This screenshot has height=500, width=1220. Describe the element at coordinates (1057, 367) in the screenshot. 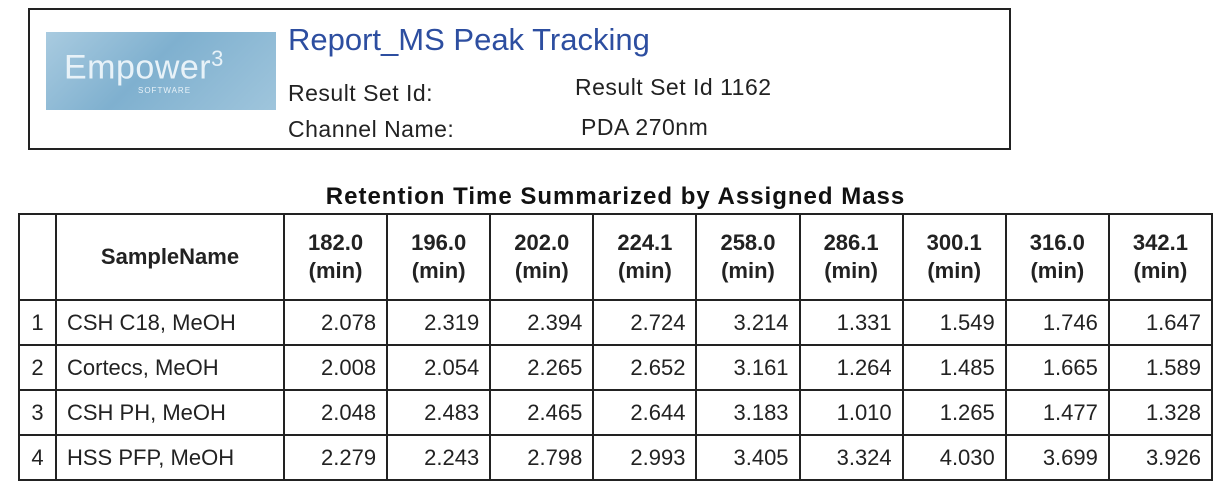

I see `retention-time: 1.665` at that location.